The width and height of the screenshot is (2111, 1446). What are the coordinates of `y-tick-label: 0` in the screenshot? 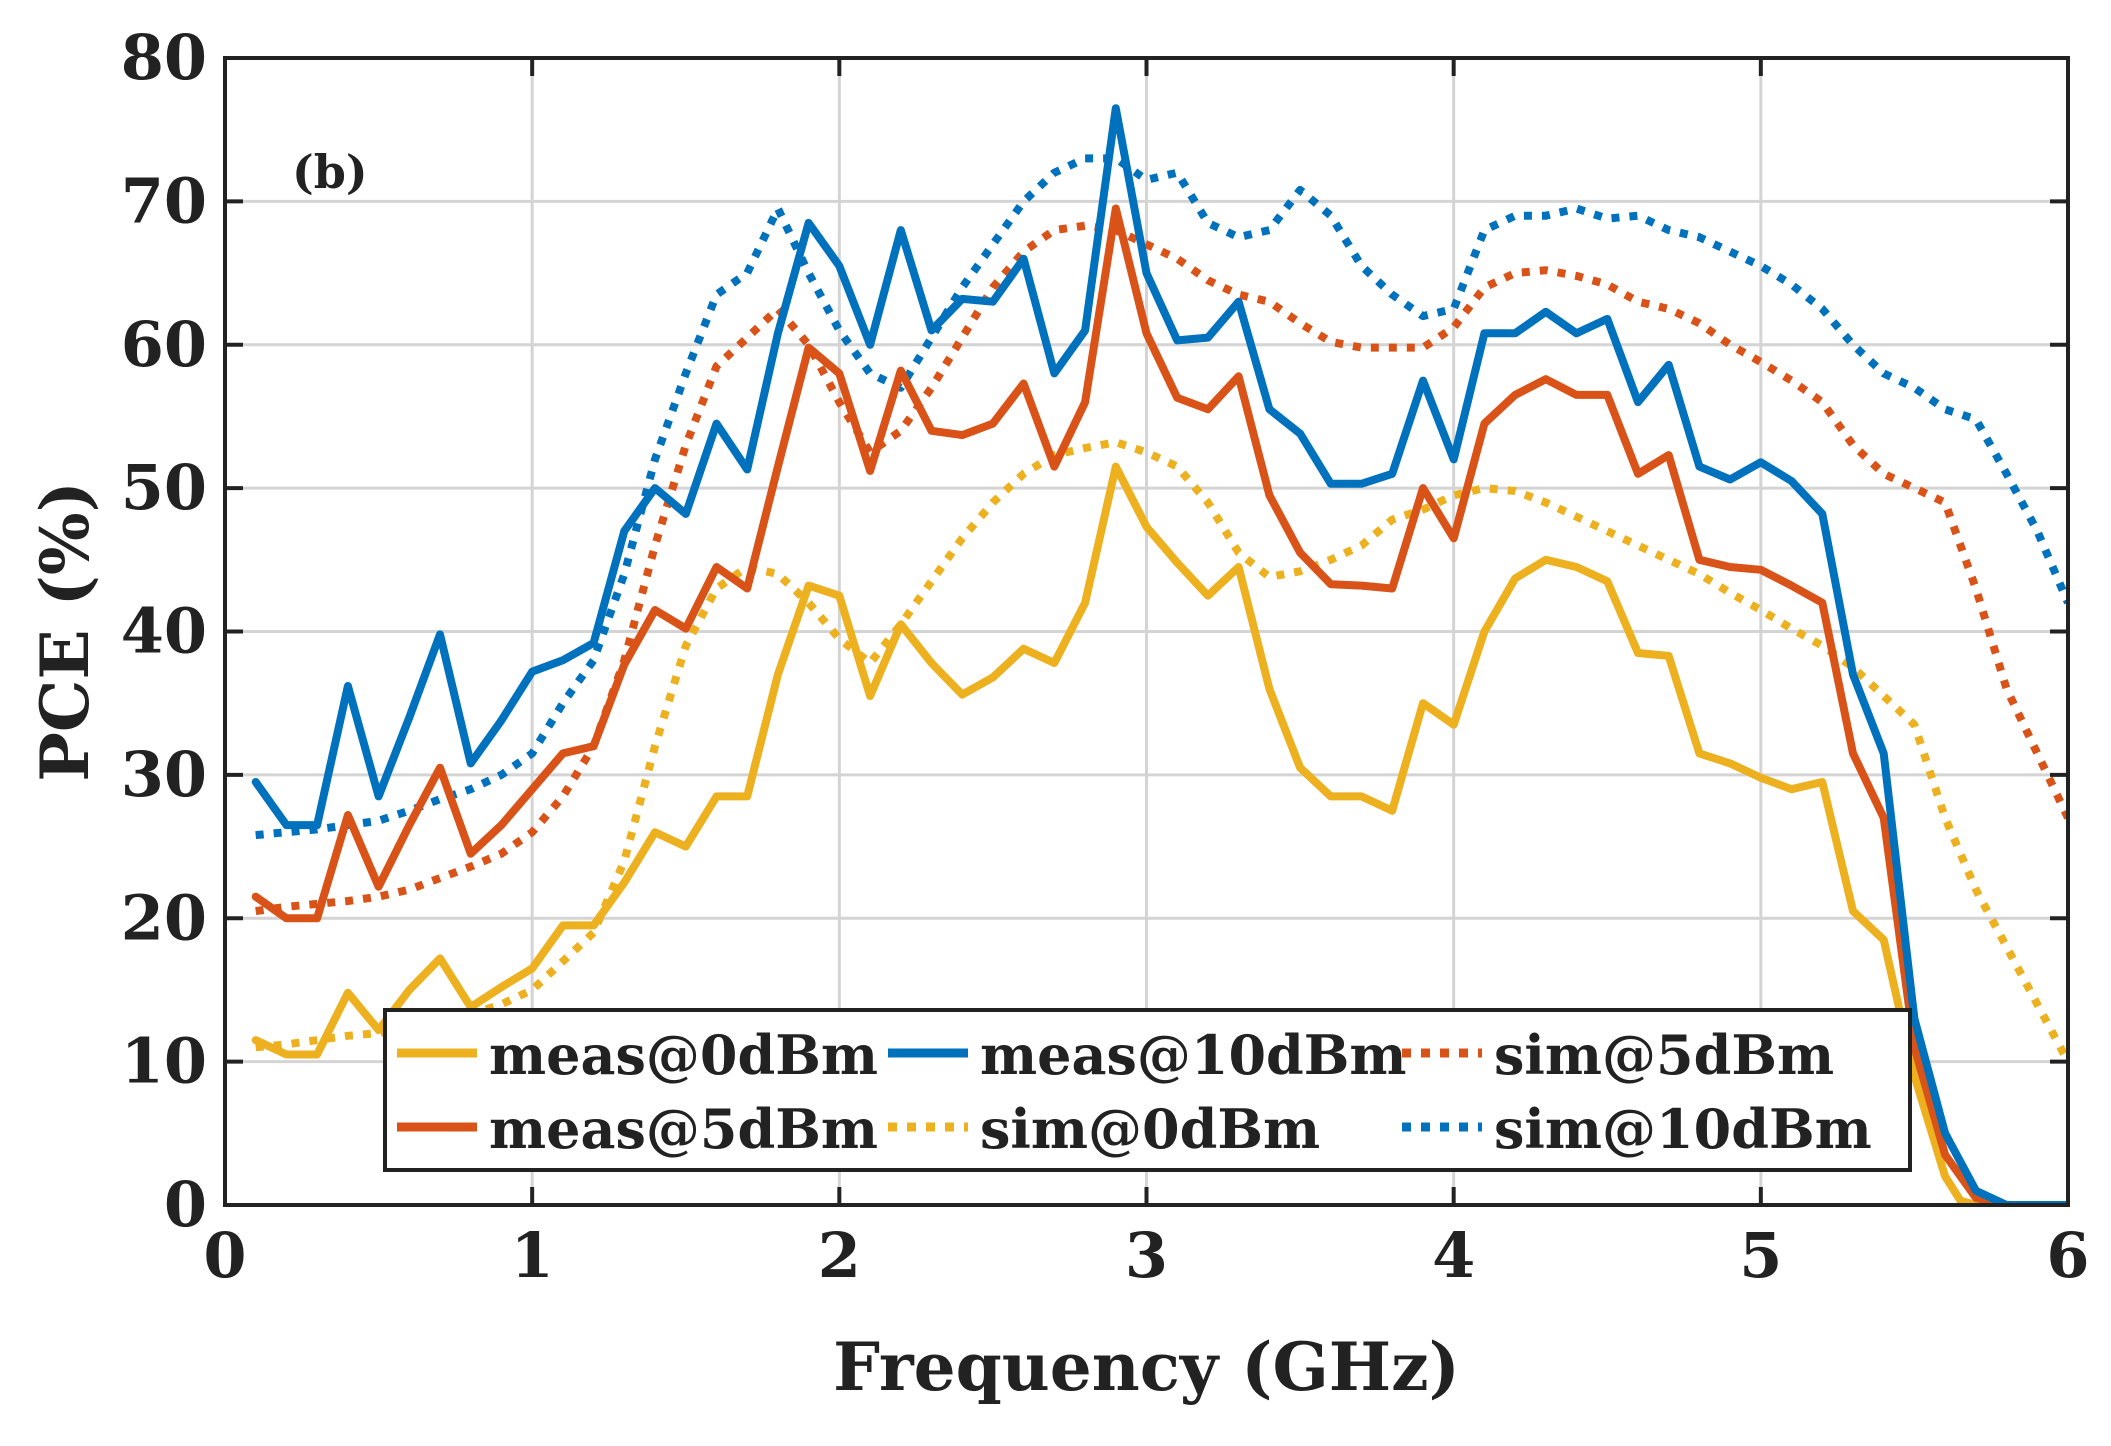 It's located at (185, 1204).